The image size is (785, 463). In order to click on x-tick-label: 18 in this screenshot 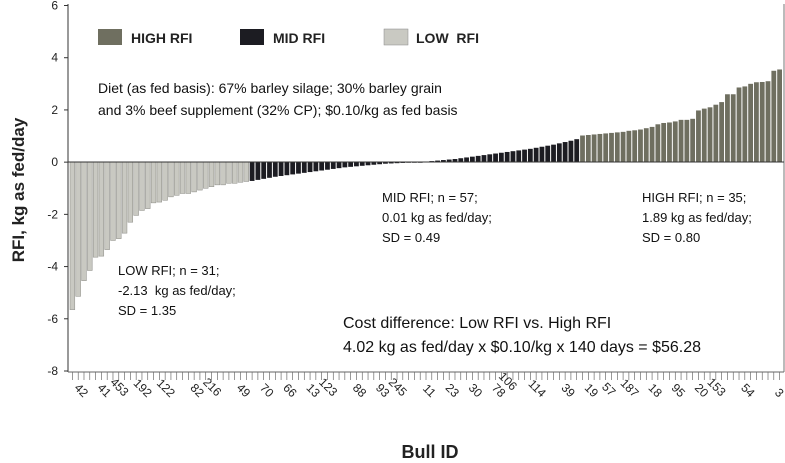, I will do `click(656, 391)`.